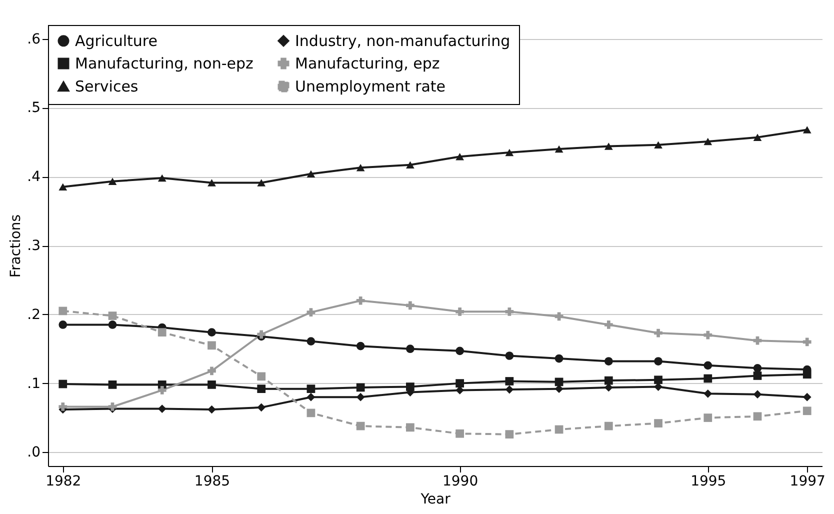  I want to click on x-tick-label: 1997, so click(808, 482).